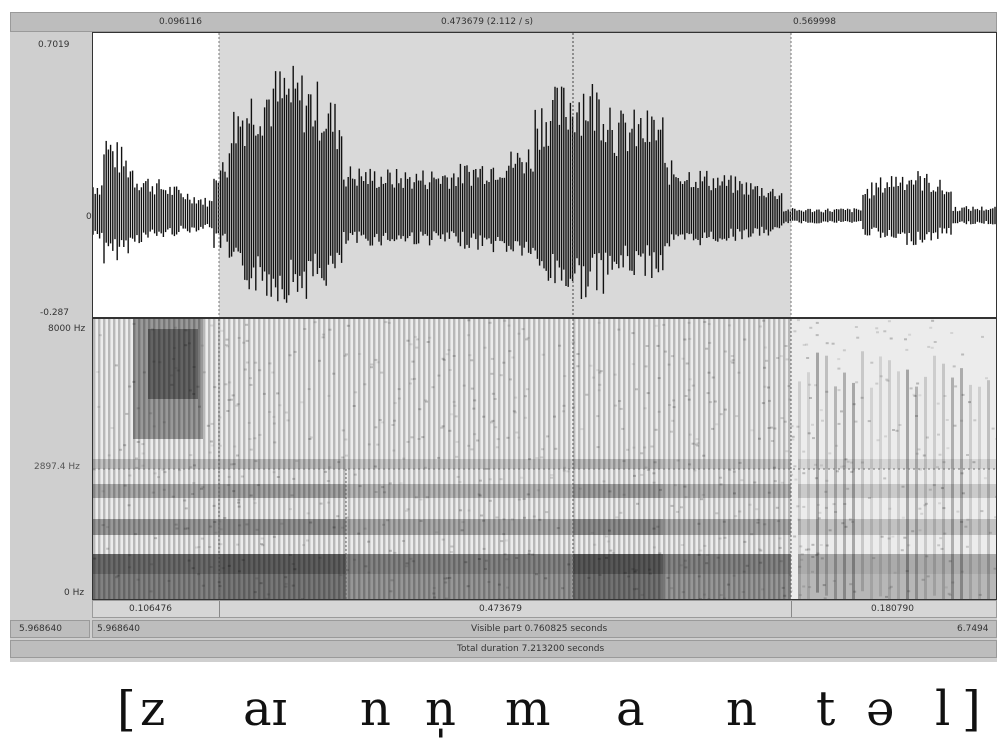 This screenshot has width=997, height=742. Describe the element at coordinates (54, 45) in the screenshot. I see `waveform-max-label: 0.7019` at that location.